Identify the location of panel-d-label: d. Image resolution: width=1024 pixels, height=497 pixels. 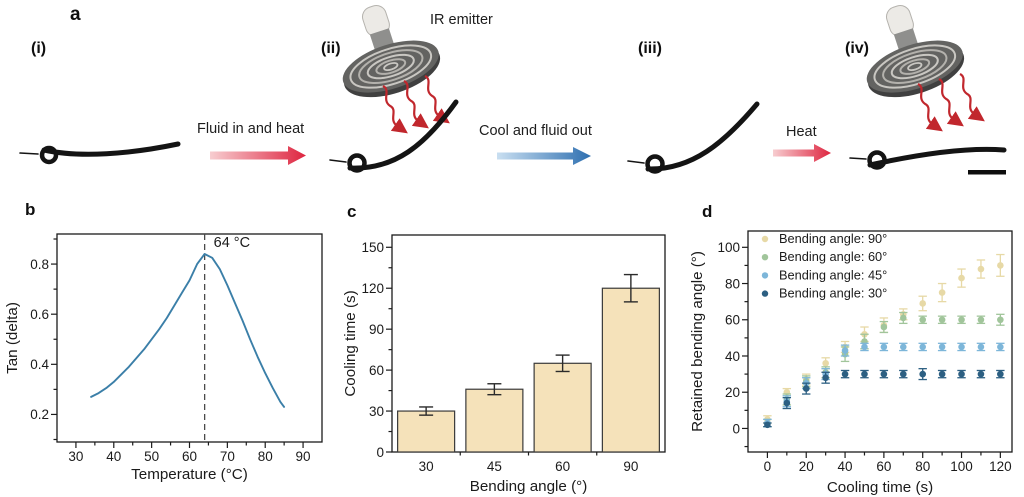
(707, 211).